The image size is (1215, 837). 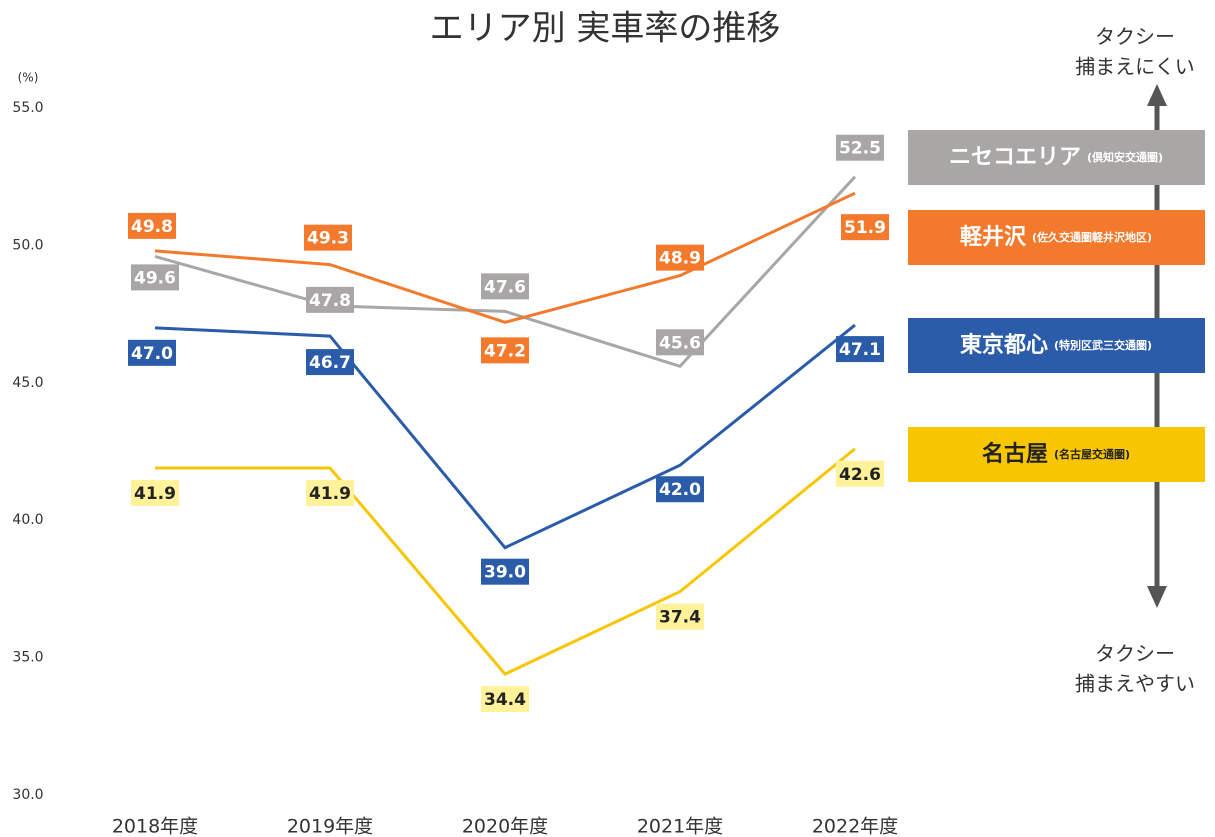 I want to click on data-label: 42.6, so click(x=860, y=475).